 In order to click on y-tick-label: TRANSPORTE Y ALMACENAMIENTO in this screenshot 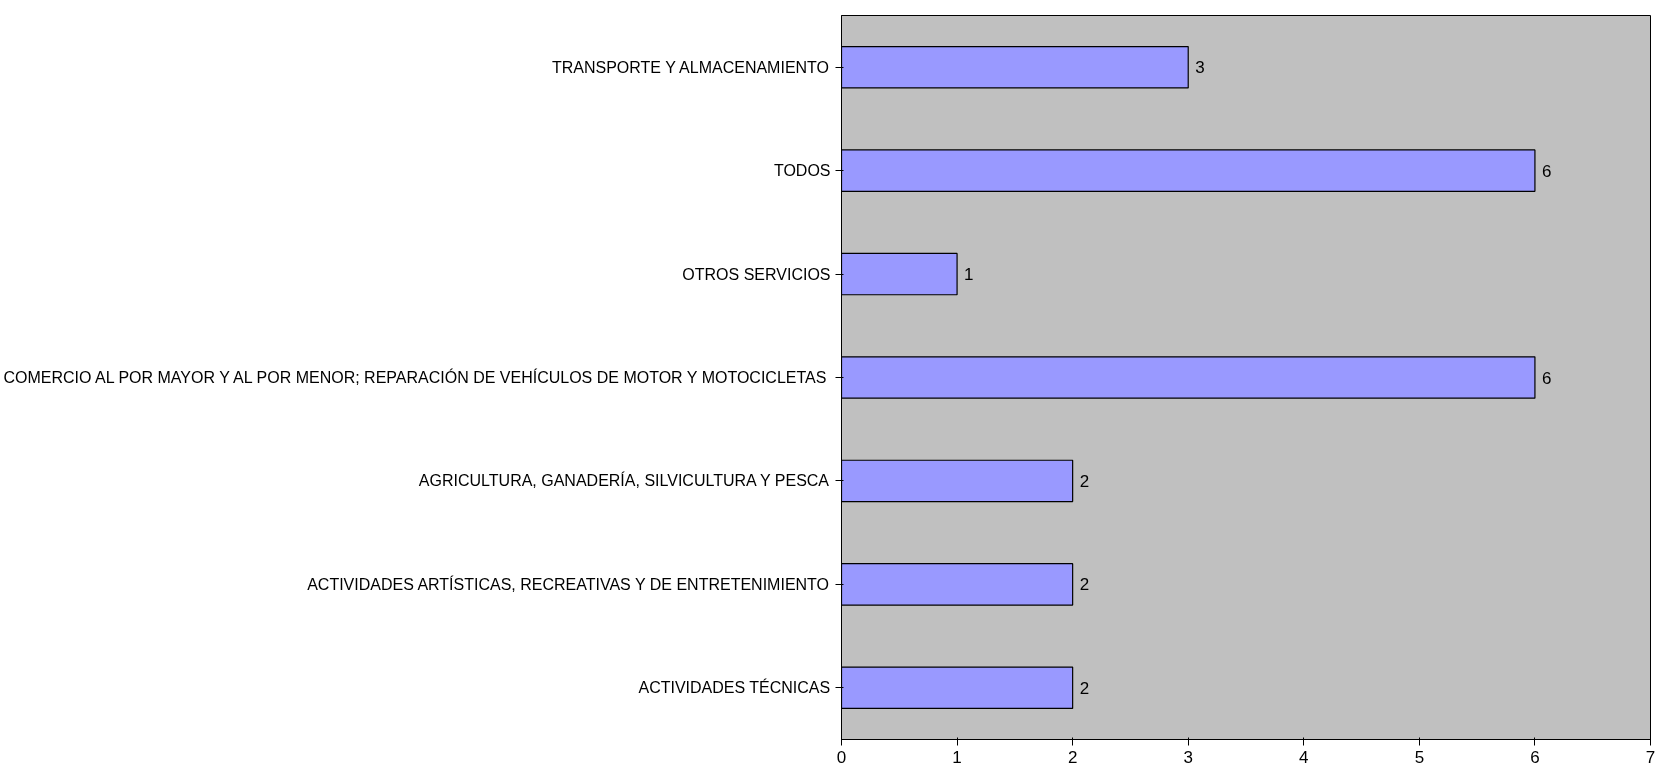, I will do `click(690, 67)`.